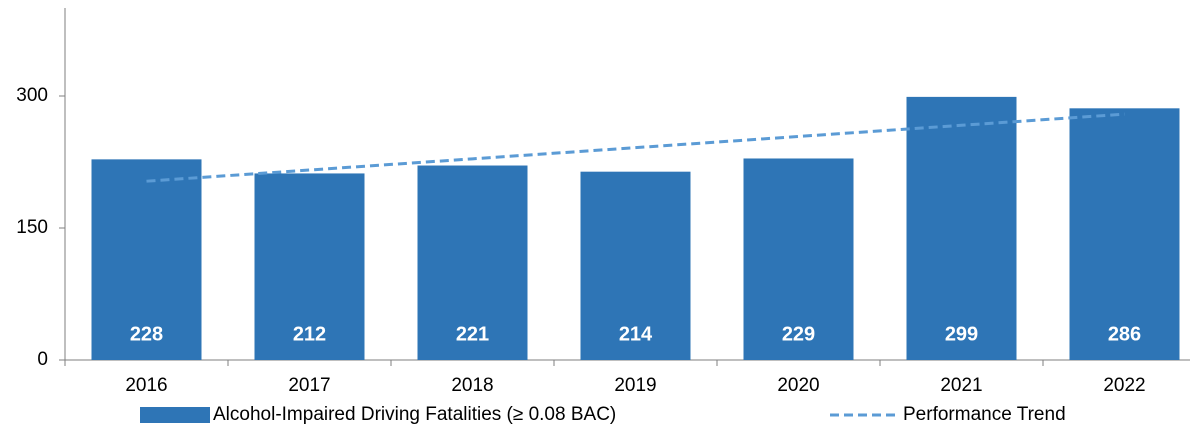  I want to click on x-tick-label: 2016, so click(146, 385).